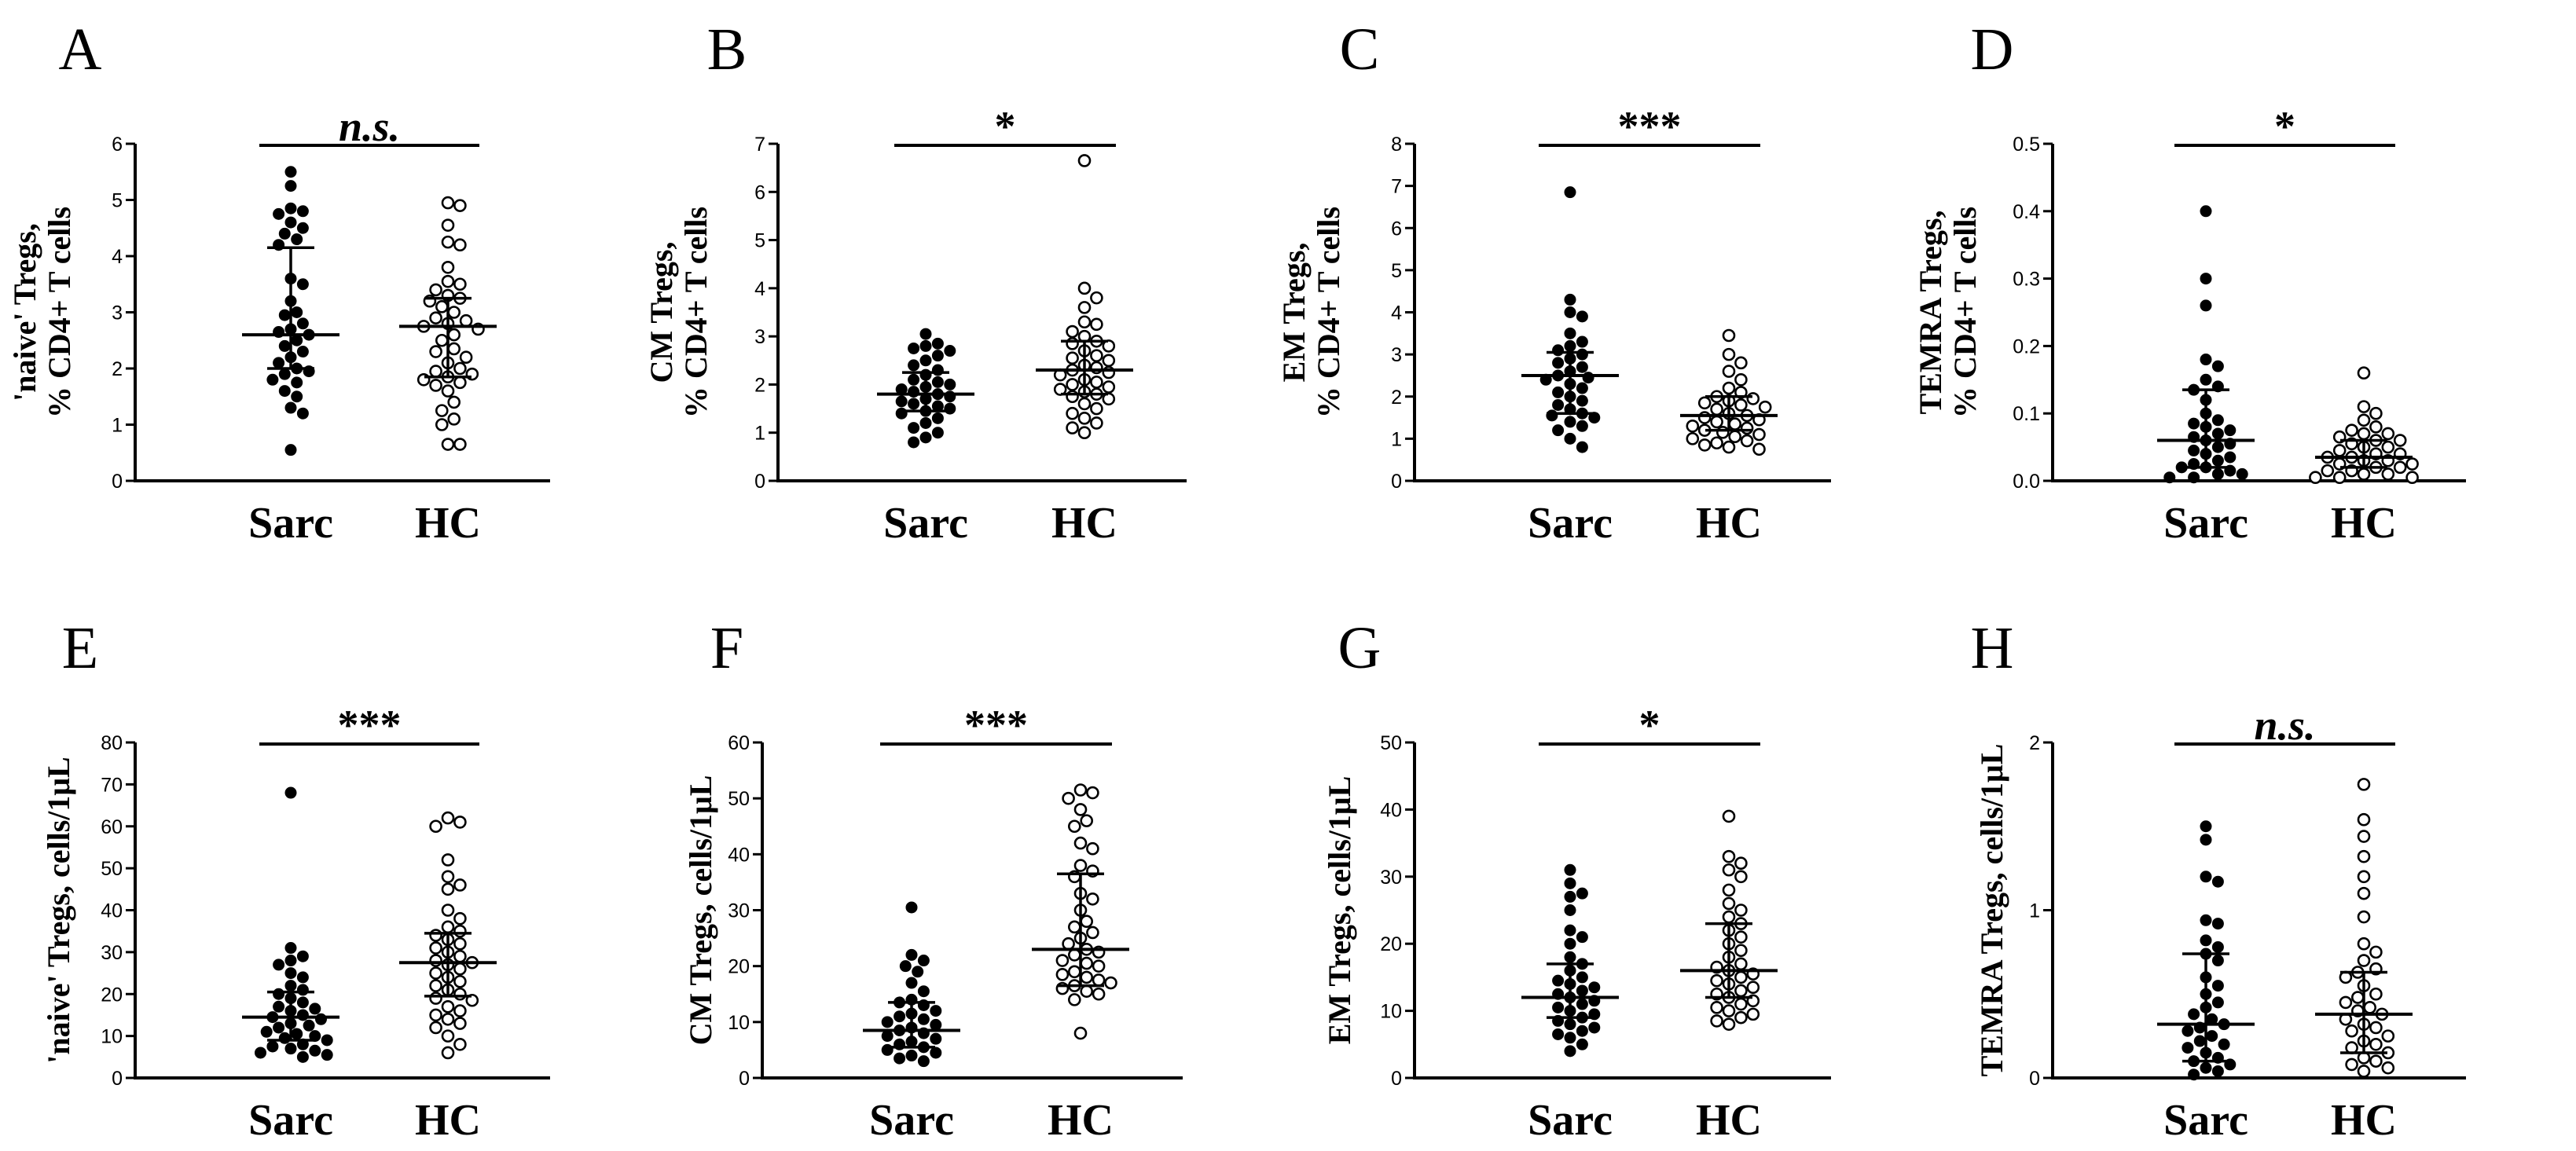 This screenshot has height=1151, width=2576. What do you see at coordinates (1396, 398) in the screenshot?
I see `y-tick-label: 2` at bounding box center [1396, 398].